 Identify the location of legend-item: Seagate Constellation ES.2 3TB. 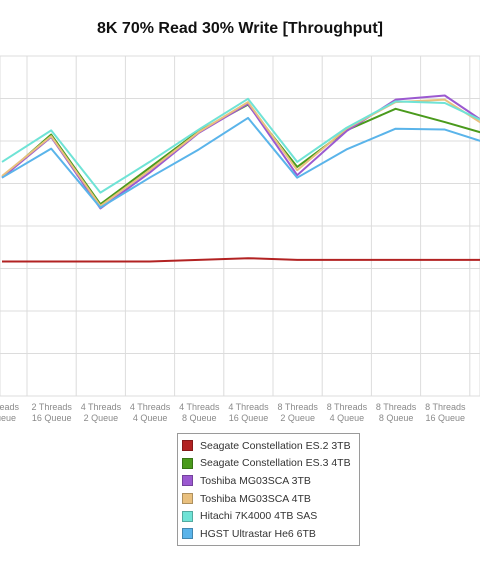
(270, 446).